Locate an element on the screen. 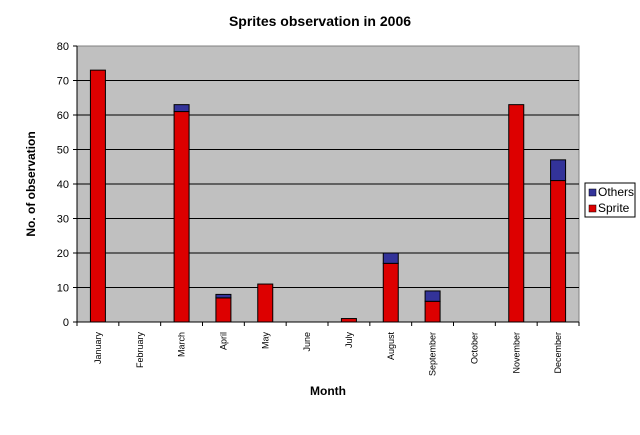 This screenshot has width=640, height=435. bar-sprite-march is located at coordinates (181, 217).